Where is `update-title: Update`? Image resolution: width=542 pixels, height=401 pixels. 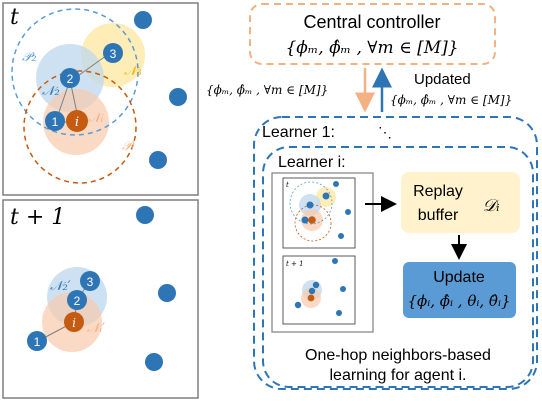 update-title: Update is located at coordinates (459, 277).